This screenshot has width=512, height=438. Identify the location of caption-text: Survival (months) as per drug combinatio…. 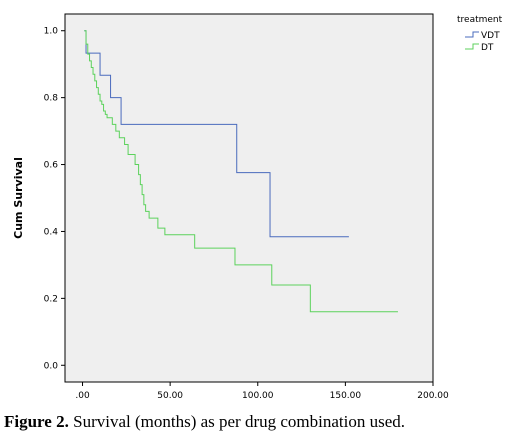
(237, 421).